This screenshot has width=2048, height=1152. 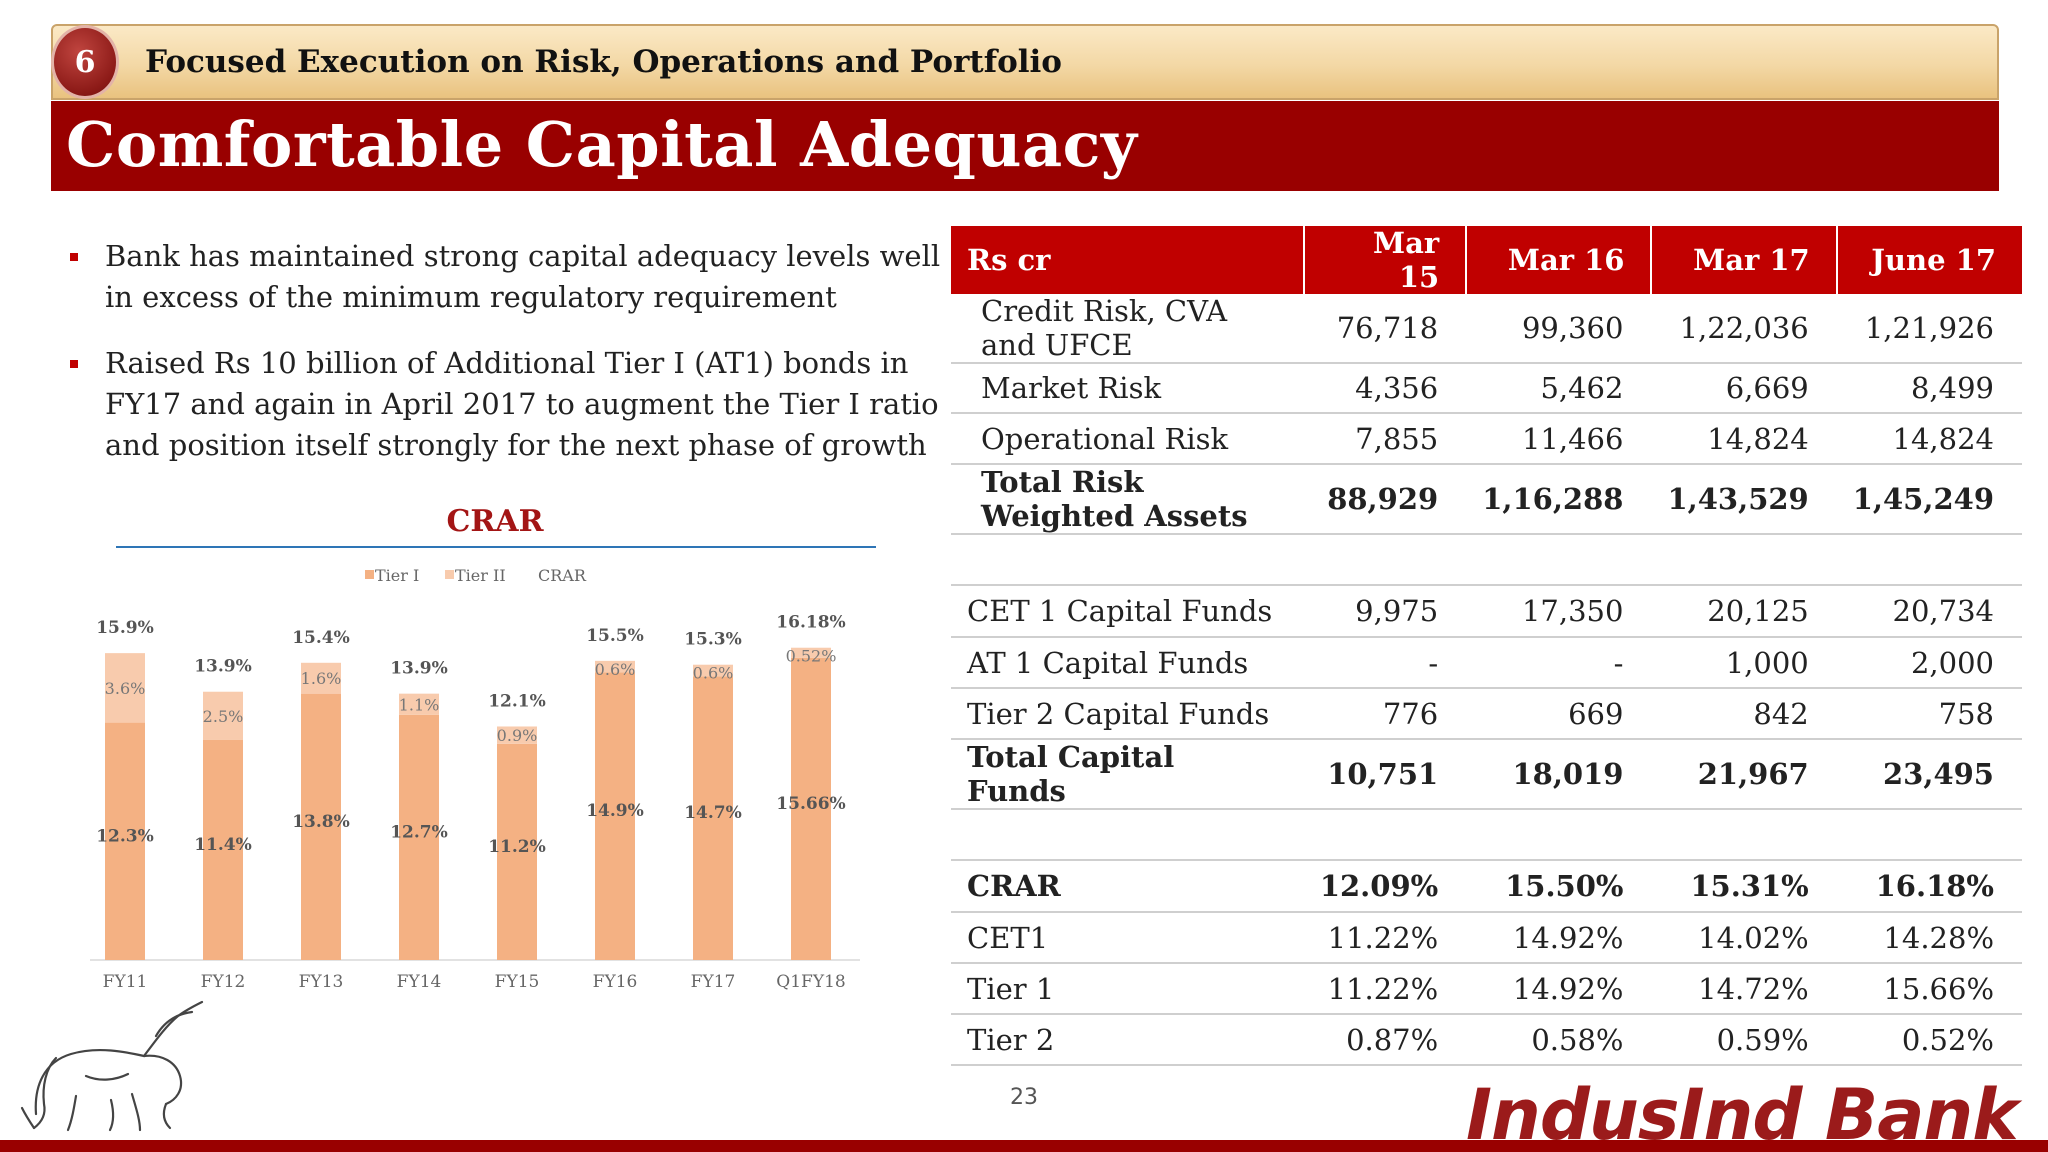 I want to click on value-cell: 21,967, so click(x=1744, y=774).